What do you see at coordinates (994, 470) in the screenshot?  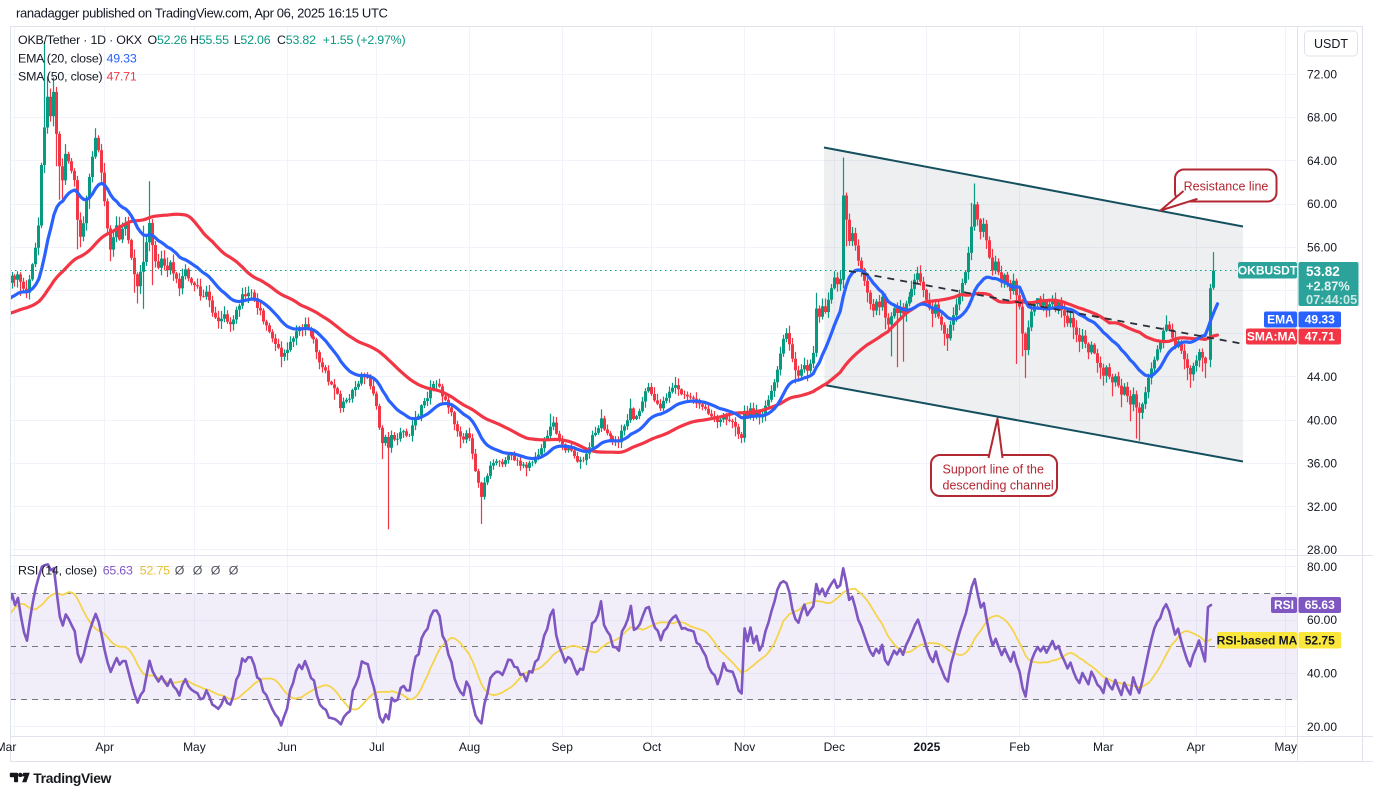 I see `svg-text: Support line of the` at bounding box center [994, 470].